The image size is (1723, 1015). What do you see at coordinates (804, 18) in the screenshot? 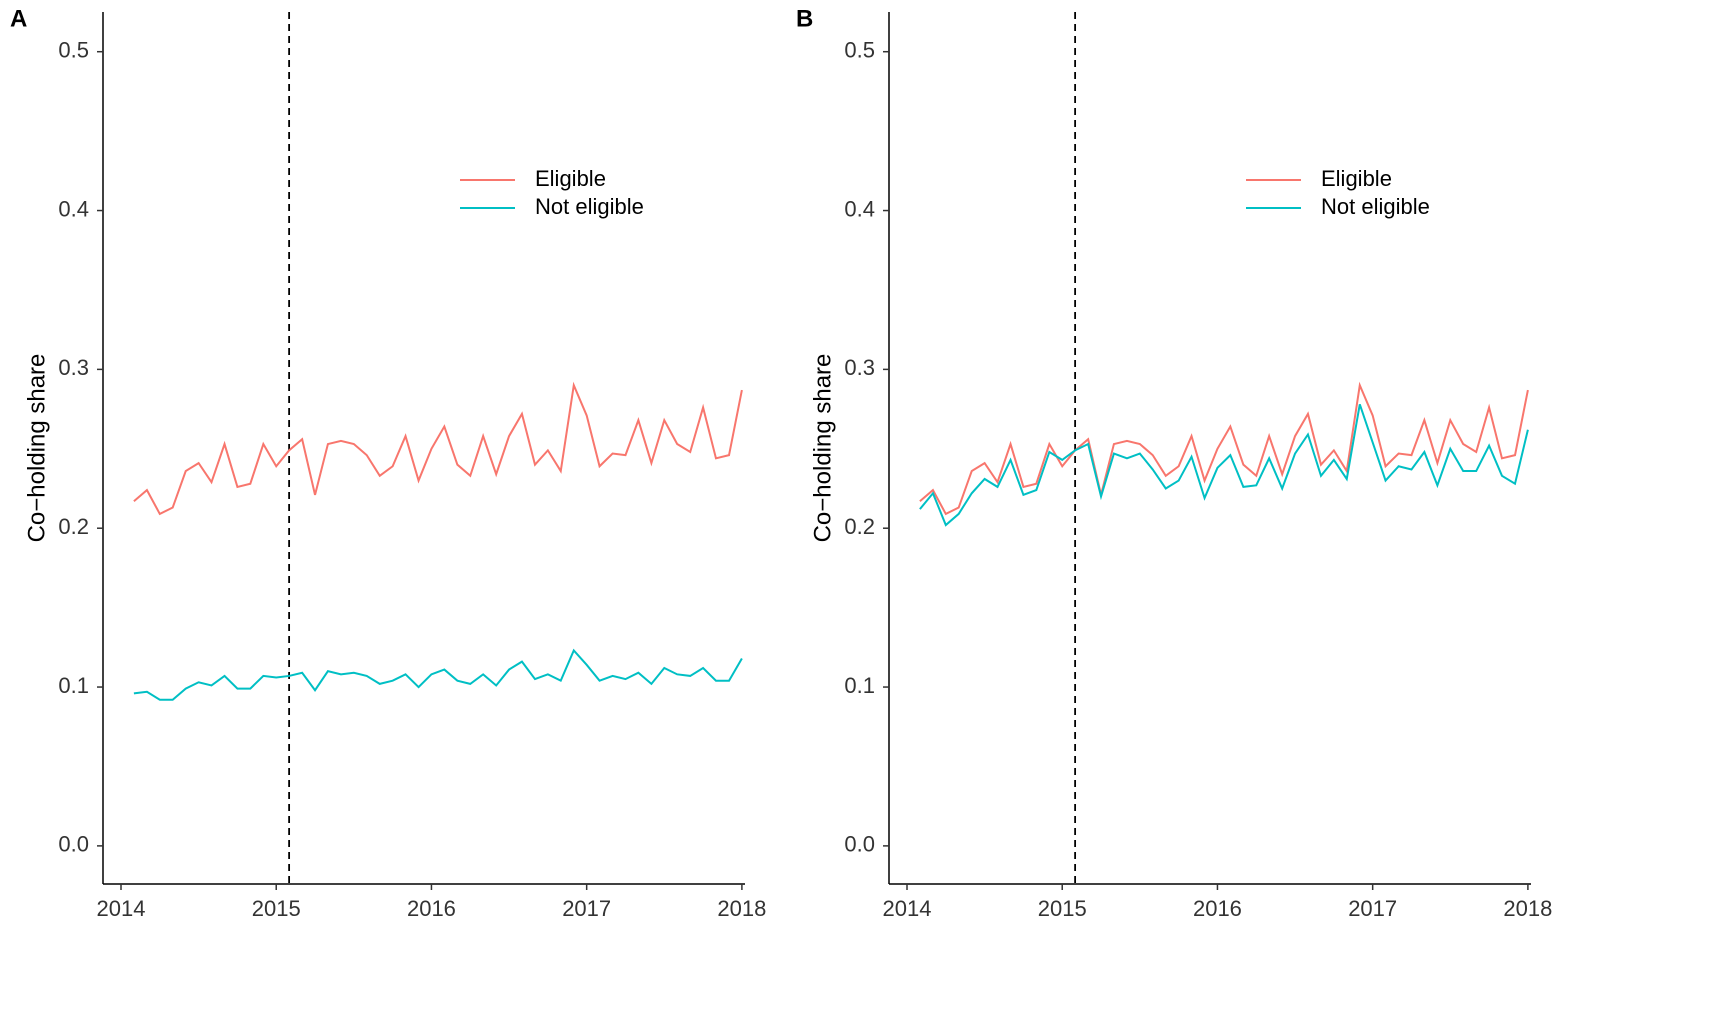
I see `panel-label: B` at bounding box center [804, 18].